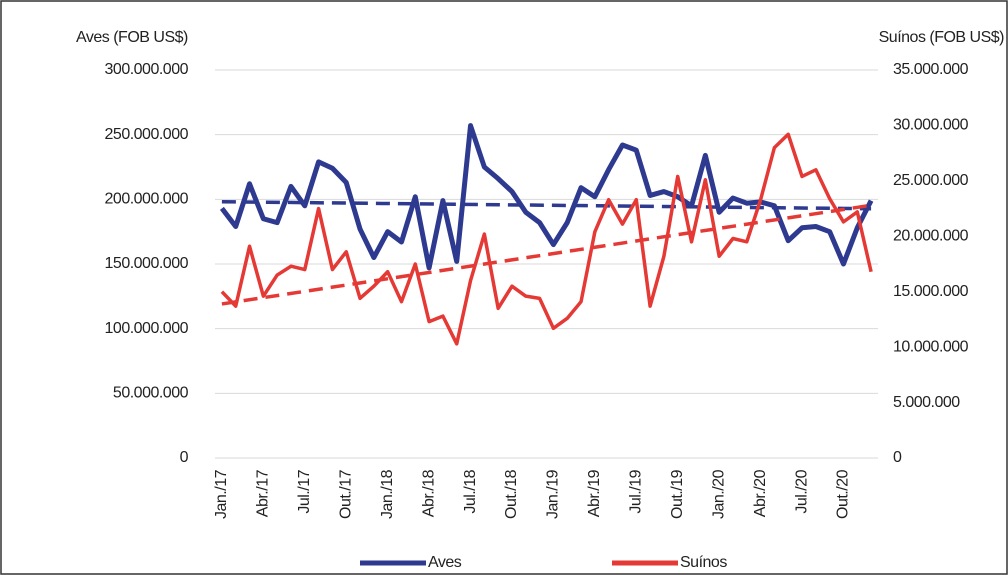  Describe the element at coordinates (546, 205) in the screenshot. I see `trend-line` at that location.